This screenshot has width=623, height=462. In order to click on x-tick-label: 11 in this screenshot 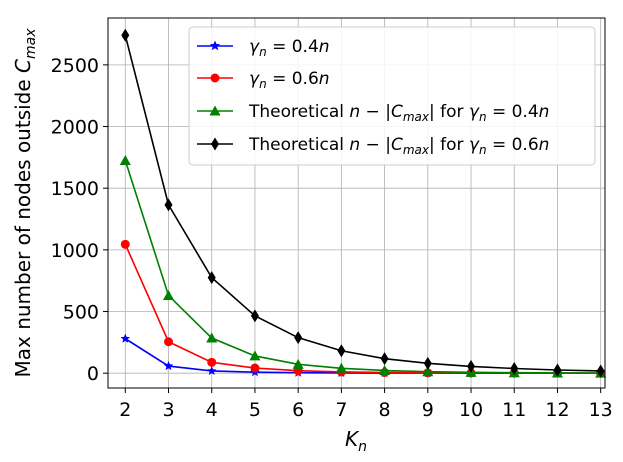, I will do `click(514, 410)`.